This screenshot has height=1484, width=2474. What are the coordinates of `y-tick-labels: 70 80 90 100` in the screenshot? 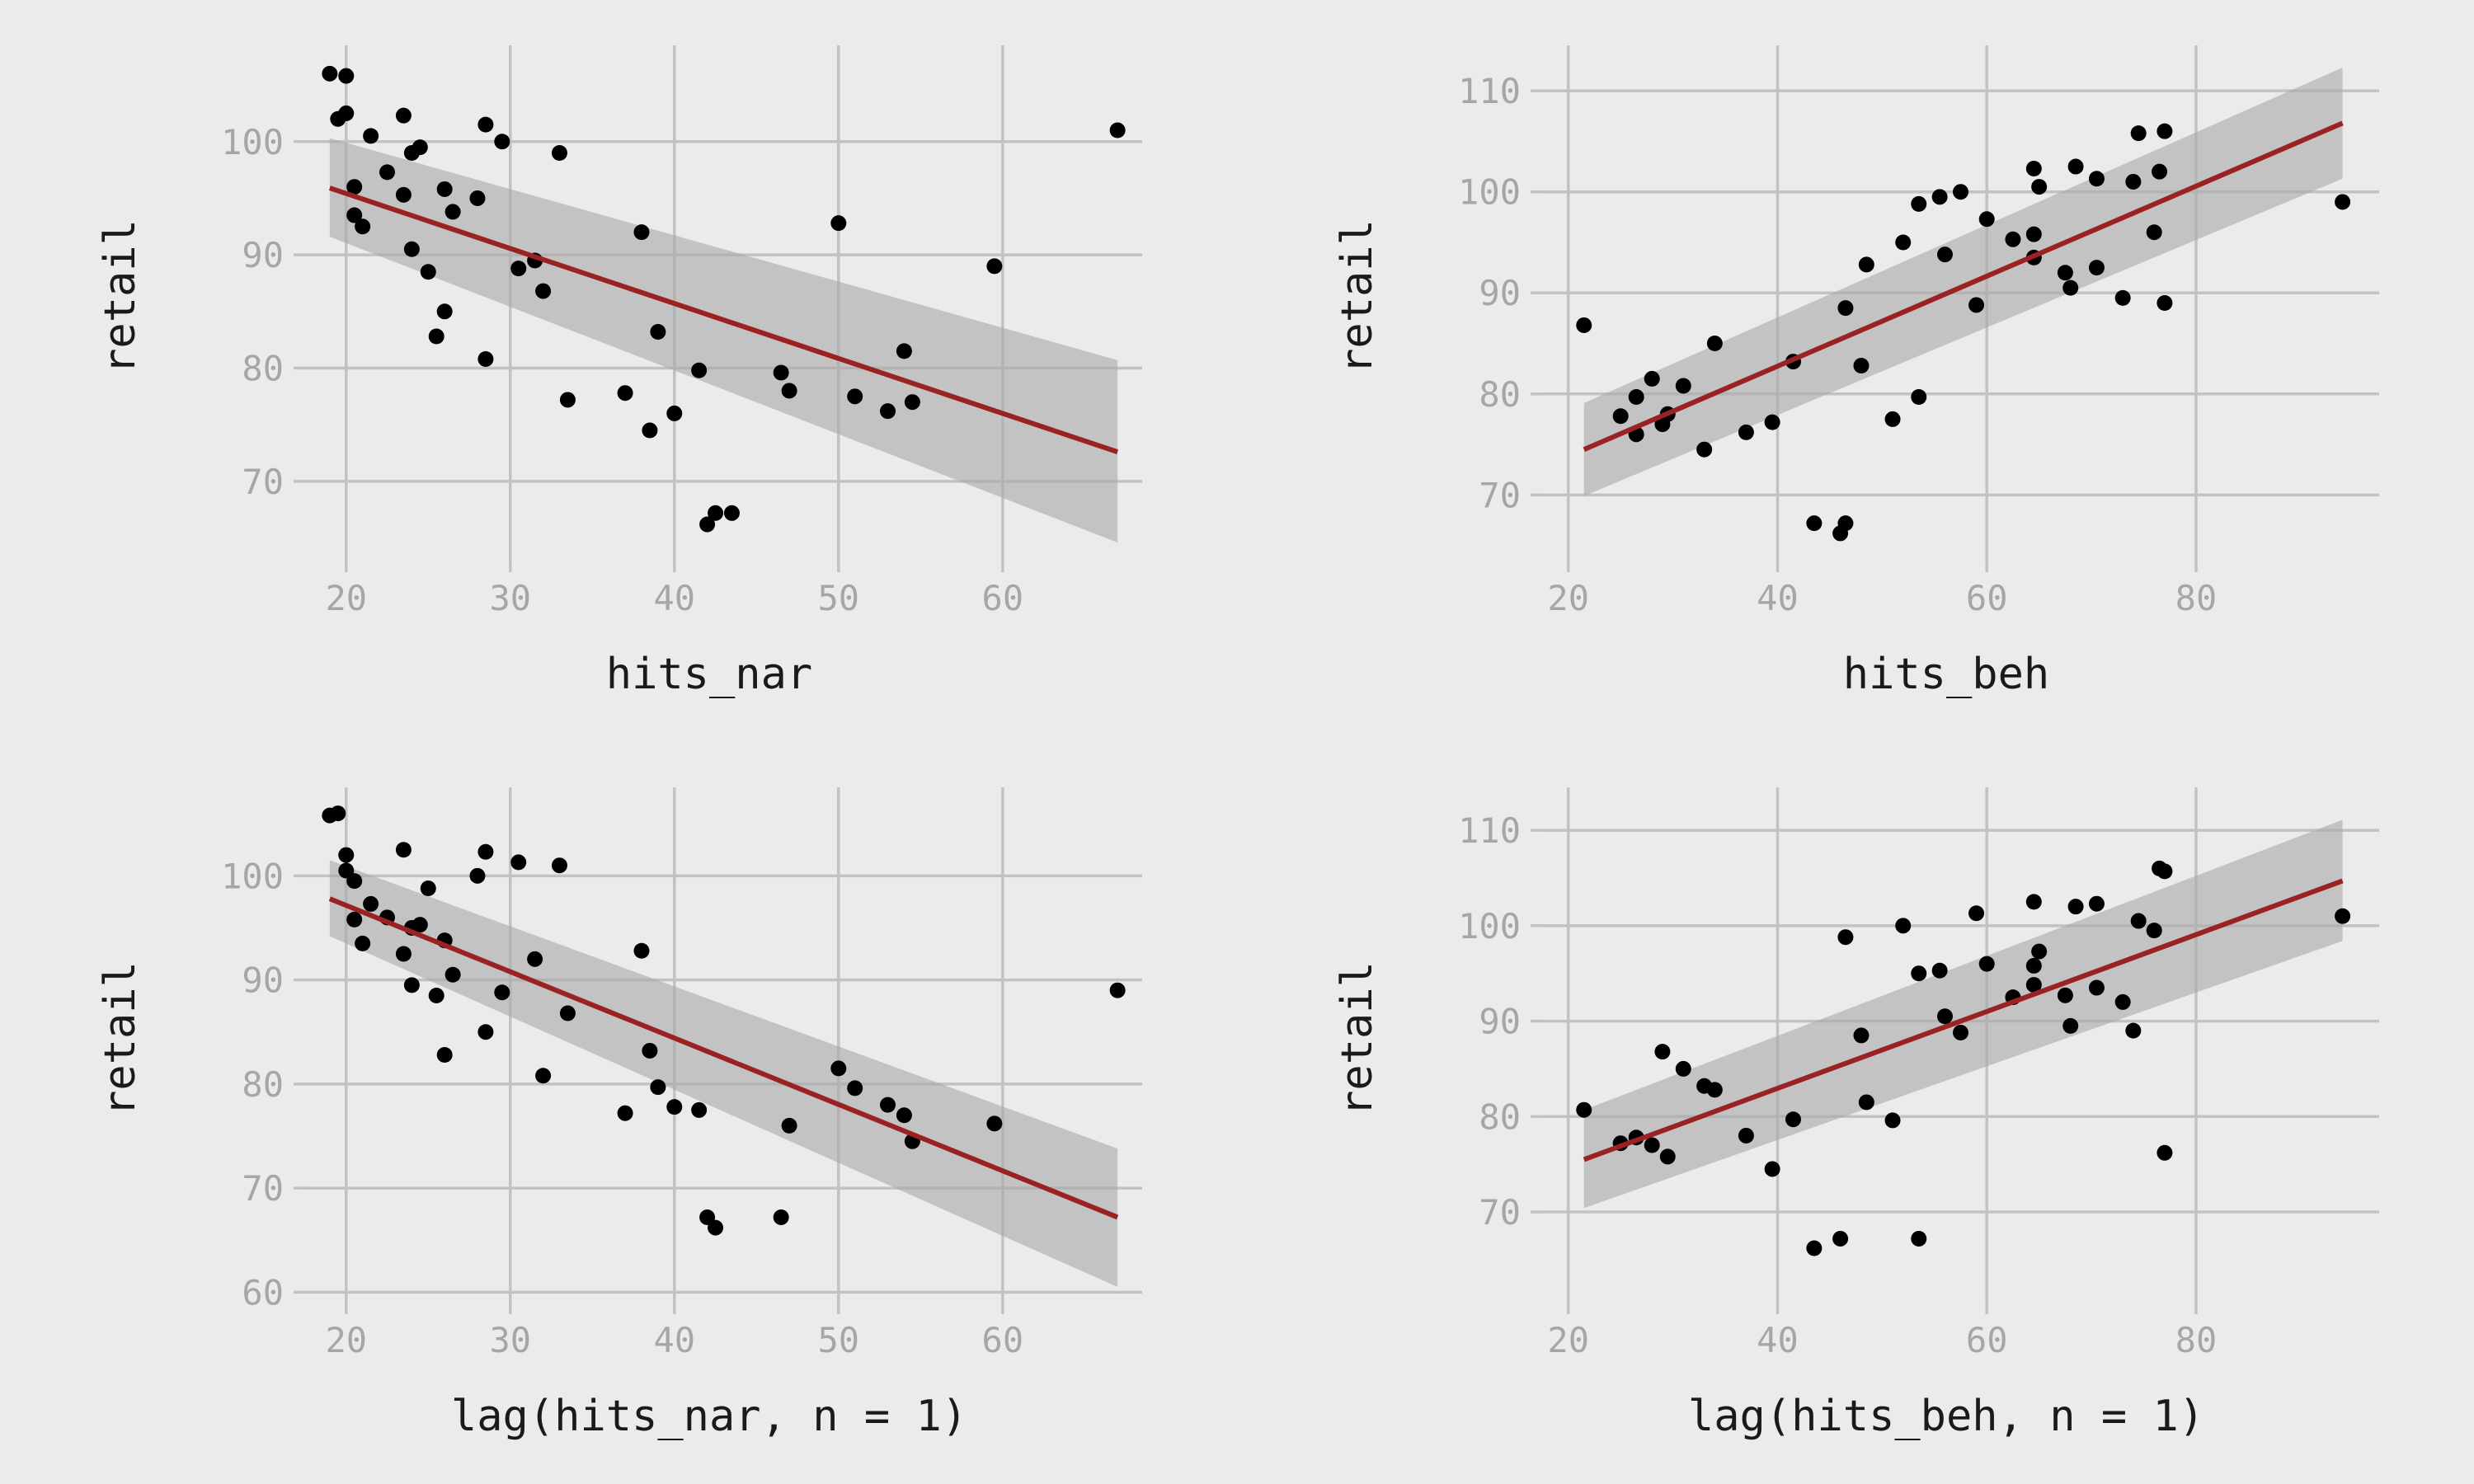 It's located at (263, 312).